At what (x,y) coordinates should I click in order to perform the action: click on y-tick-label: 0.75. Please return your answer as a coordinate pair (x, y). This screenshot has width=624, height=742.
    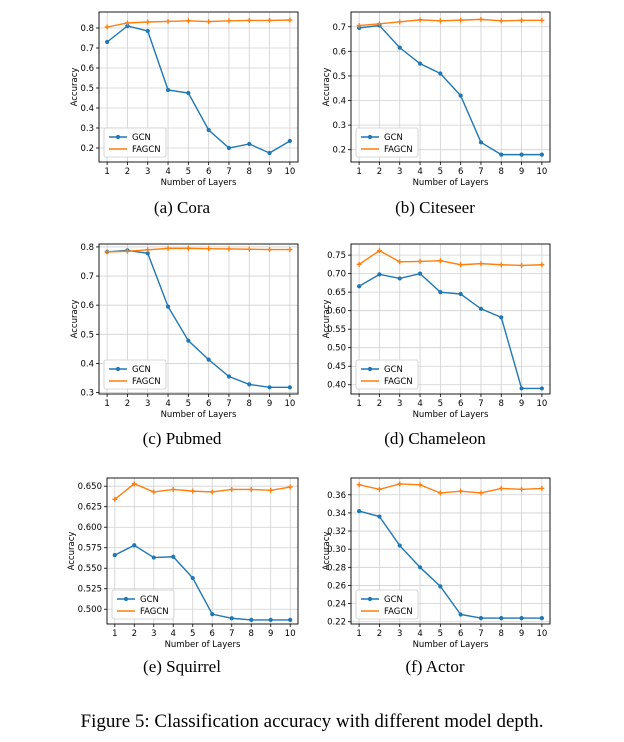
    Looking at the image, I should click on (336, 256).